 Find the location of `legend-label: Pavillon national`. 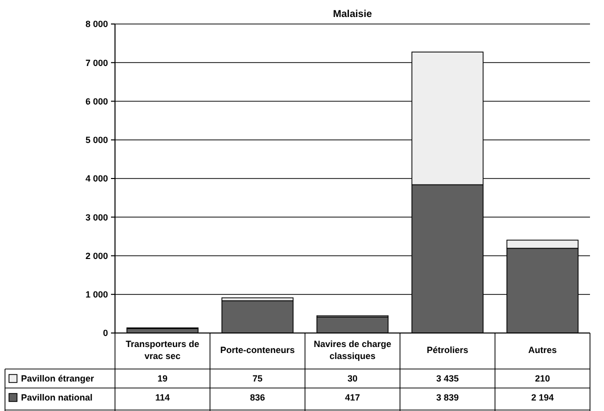

legend-label: Pavillon national is located at coordinates (57, 397).